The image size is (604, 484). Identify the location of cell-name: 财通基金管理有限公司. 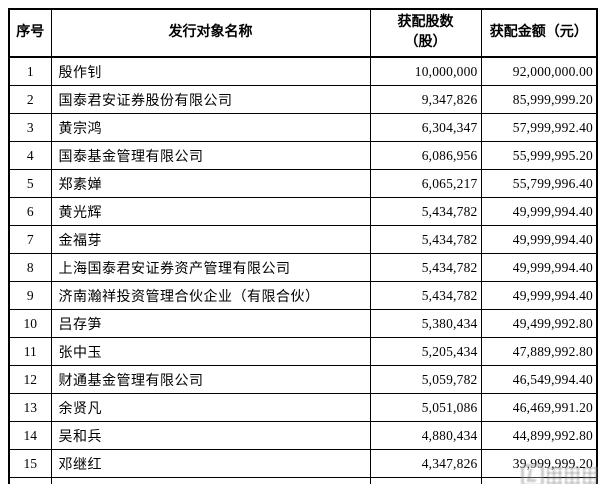
(210, 379).